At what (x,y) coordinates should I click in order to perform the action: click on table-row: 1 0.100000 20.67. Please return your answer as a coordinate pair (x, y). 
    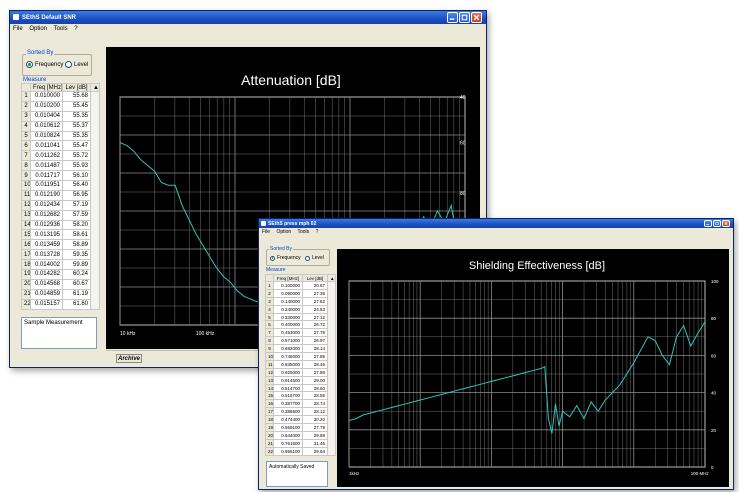
    Looking at the image, I should click on (300, 368).